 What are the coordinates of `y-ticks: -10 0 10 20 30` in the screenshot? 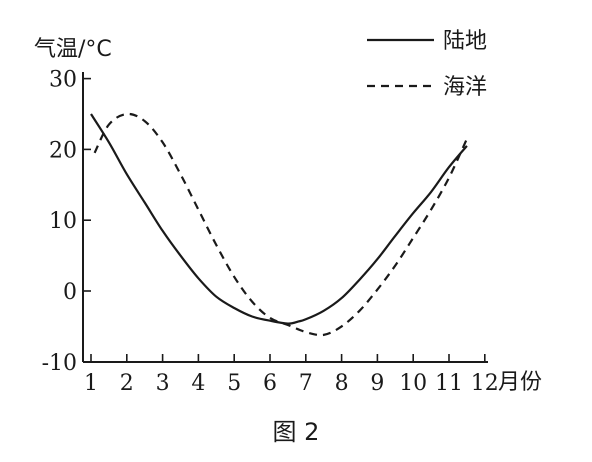 It's located at (66, 222).